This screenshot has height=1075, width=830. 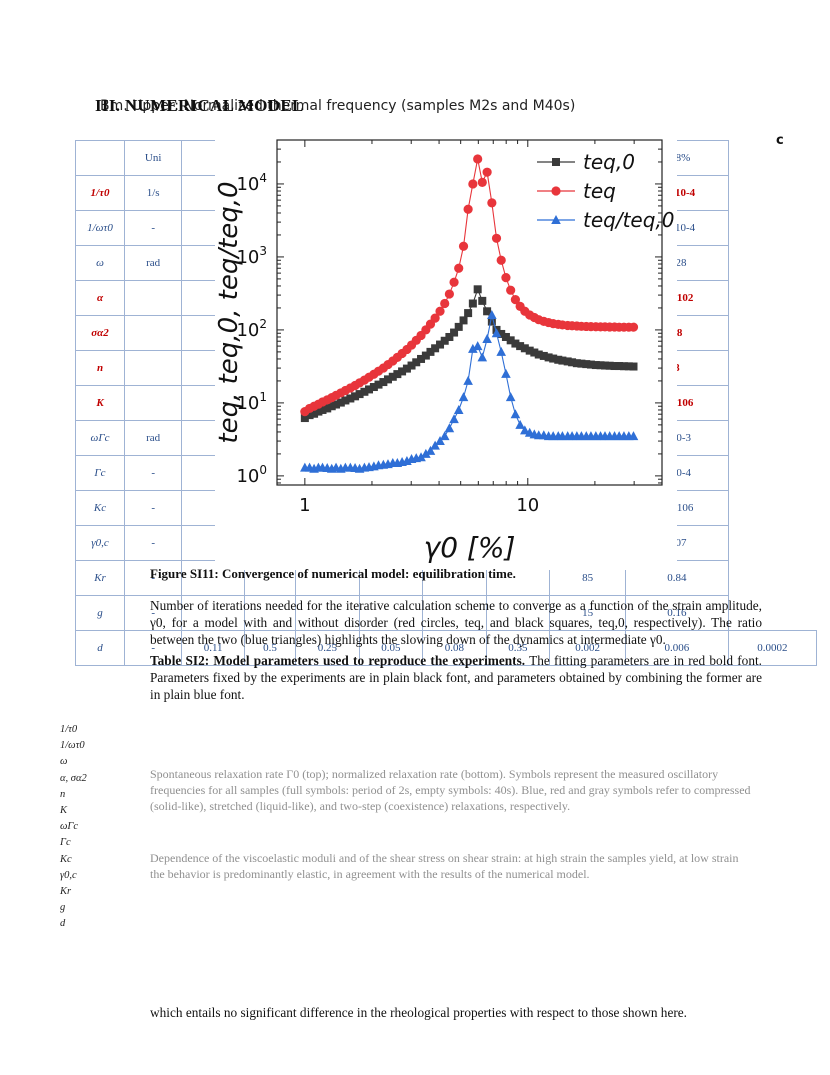 I want to click on ghost-symbol: 1/ωτ0, so click(x=72, y=746).